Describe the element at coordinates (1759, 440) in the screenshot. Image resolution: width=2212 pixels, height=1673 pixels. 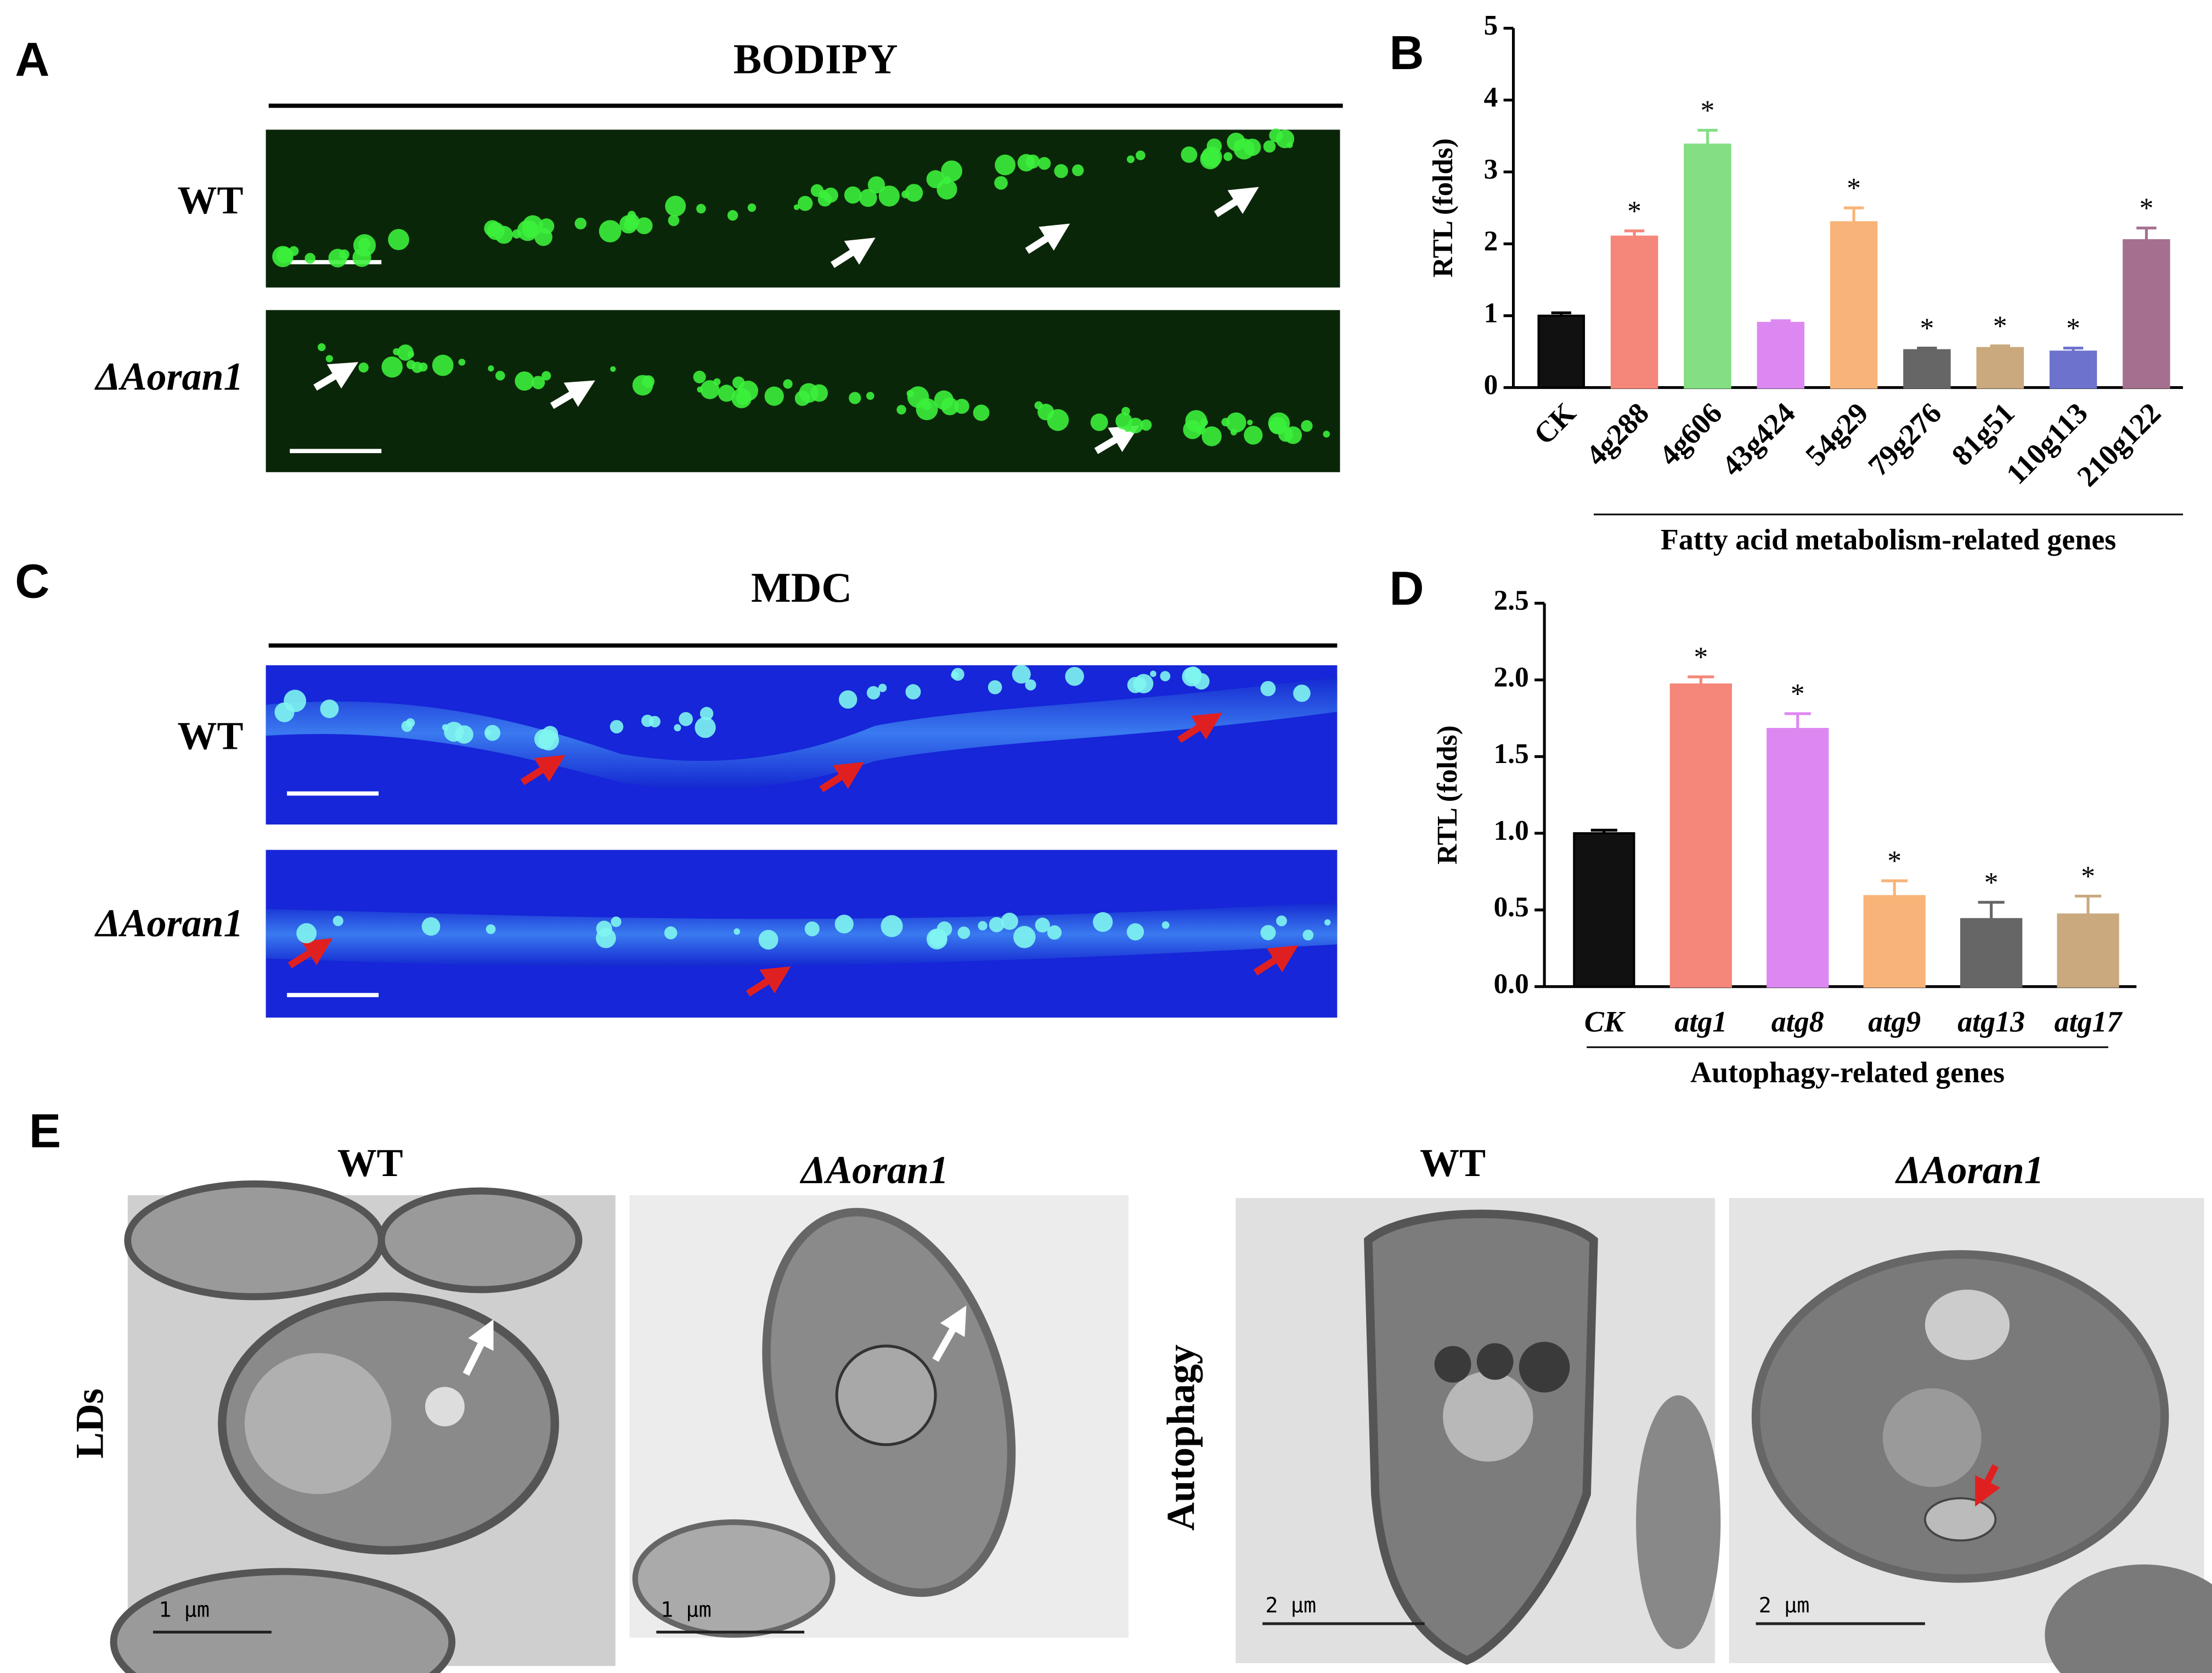
I see `x-tick-label: 43g424` at that location.